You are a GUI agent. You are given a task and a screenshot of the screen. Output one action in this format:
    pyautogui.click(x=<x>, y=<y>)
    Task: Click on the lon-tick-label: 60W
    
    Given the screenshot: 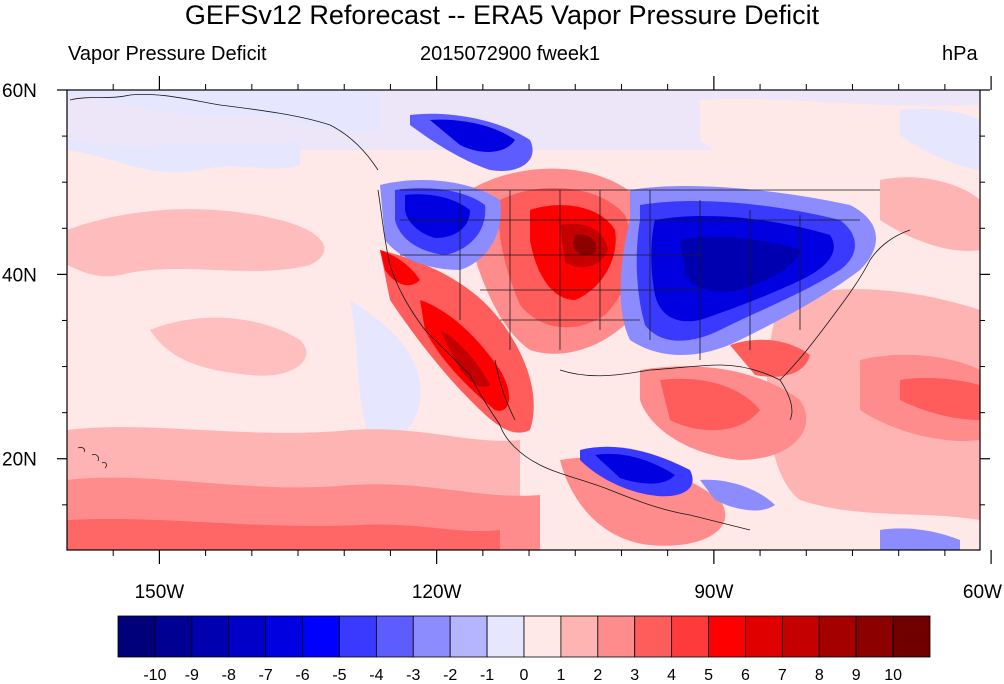 What is the action you would take?
    pyautogui.click(x=982, y=592)
    